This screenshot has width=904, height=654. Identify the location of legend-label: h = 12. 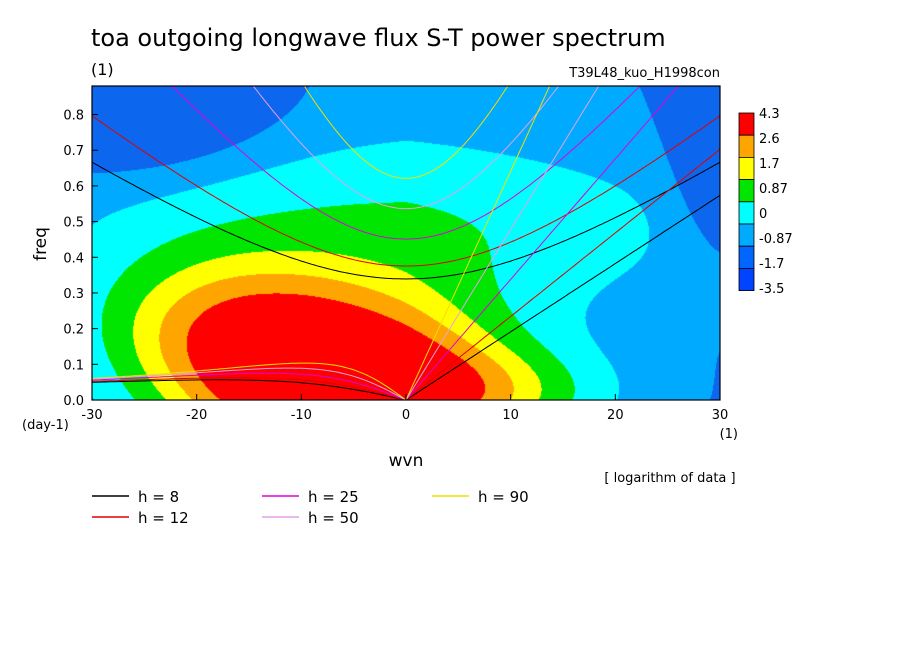
(163, 518).